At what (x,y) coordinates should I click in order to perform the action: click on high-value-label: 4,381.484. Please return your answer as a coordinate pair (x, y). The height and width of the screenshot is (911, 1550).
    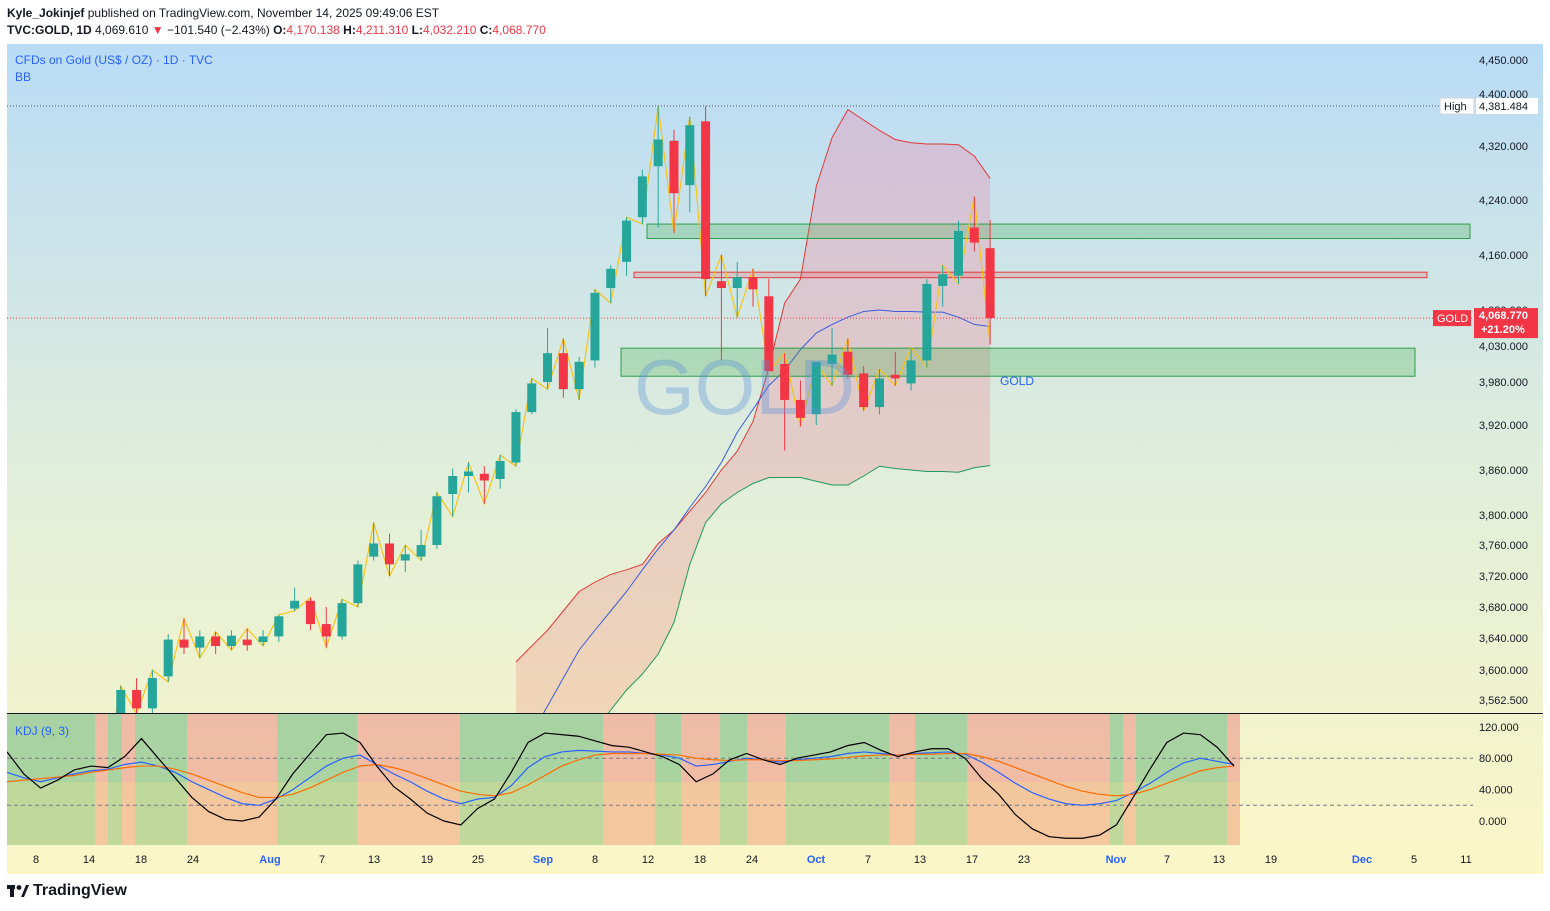
    Looking at the image, I should click on (1503, 107).